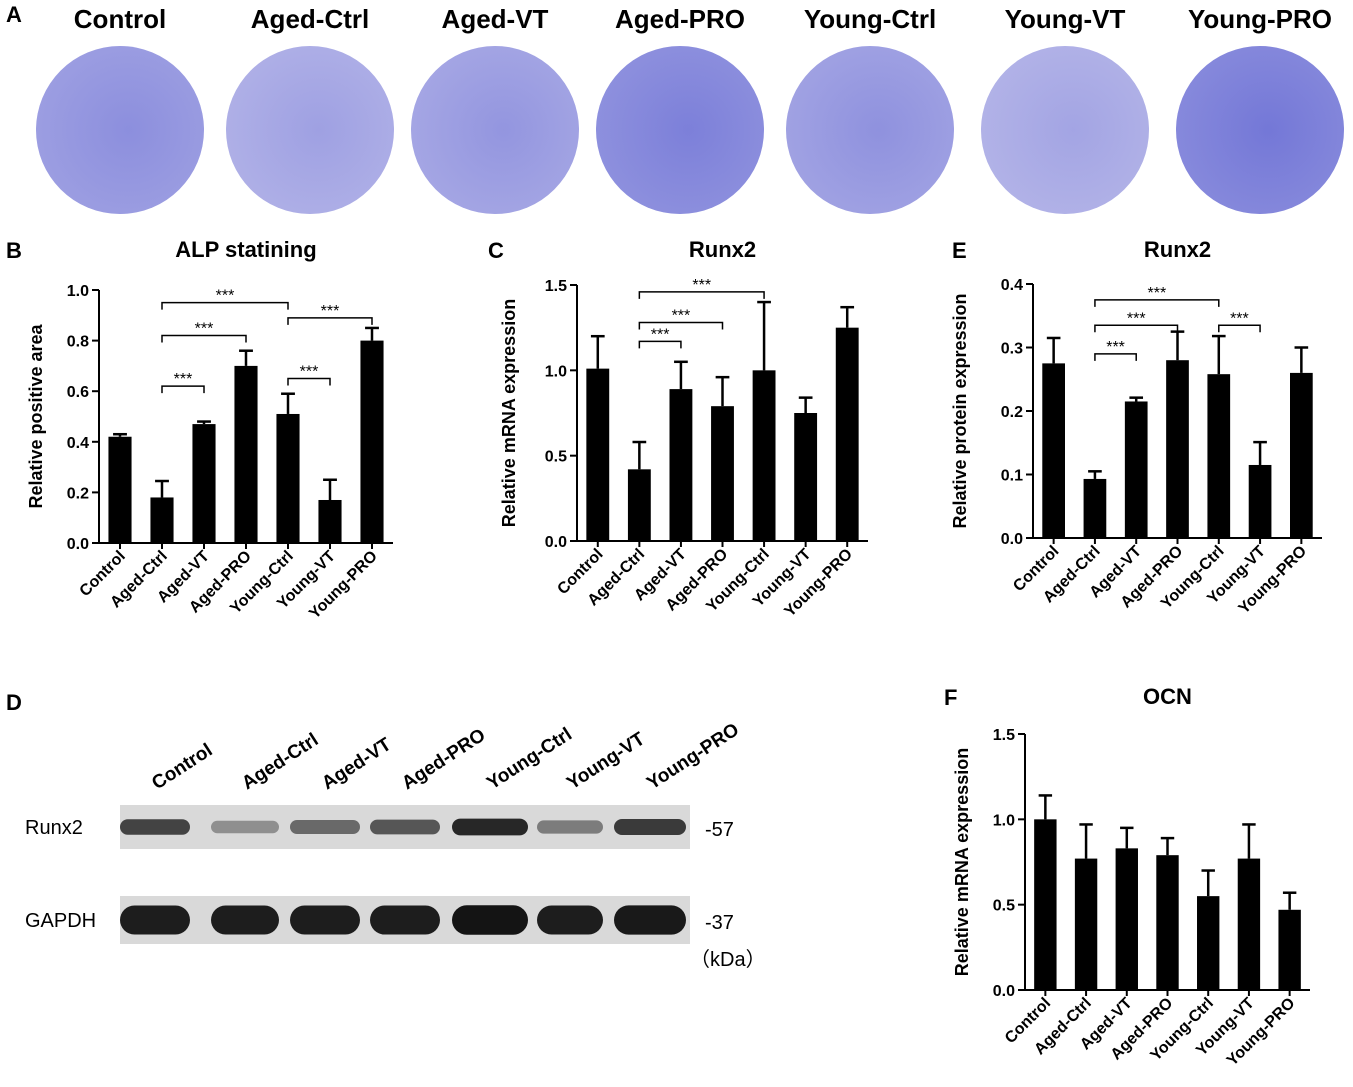 This screenshot has height=1087, width=1353. Describe the element at coordinates (356, 764) in the screenshot. I see `lane-label: Aged-VT` at that location.